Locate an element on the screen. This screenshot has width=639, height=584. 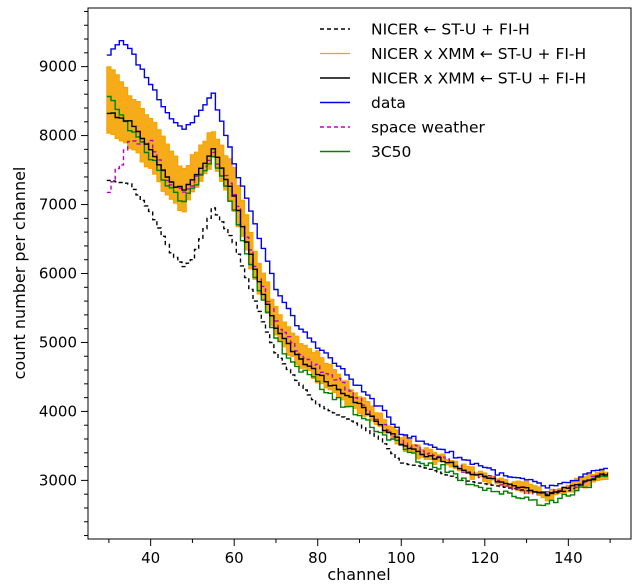
x-tick-label: 60 is located at coordinates (234, 558).